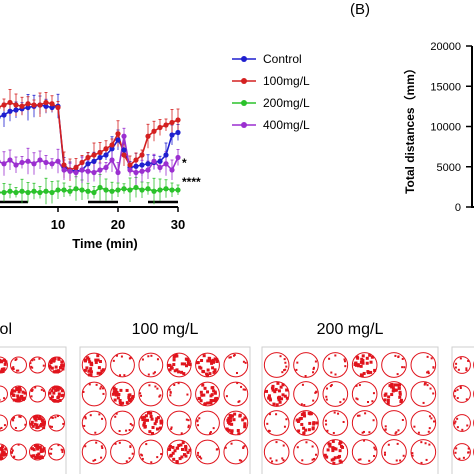 Image resolution: width=474 pixels, height=474 pixels. What do you see at coordinates (449, 168) in the screenshot?
I see `y-tick-label: 5000` at bounding box center [449, 168].